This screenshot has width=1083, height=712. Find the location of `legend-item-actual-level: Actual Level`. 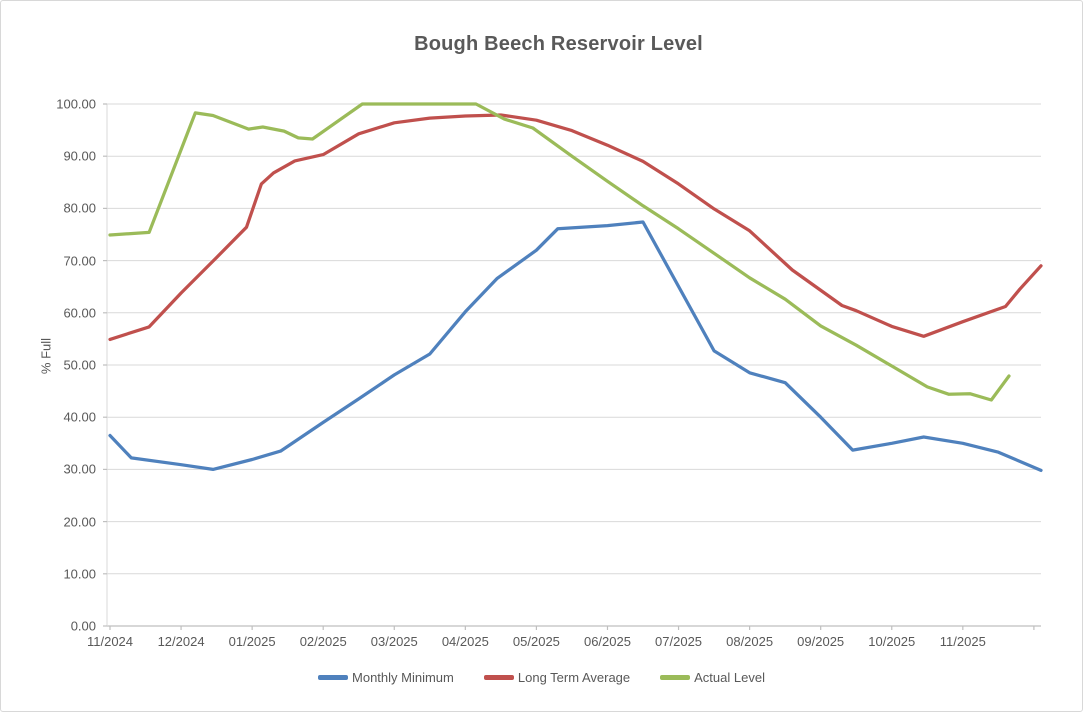

legend-item-actual-level: Actual Level is located at coordinates (712, 677).